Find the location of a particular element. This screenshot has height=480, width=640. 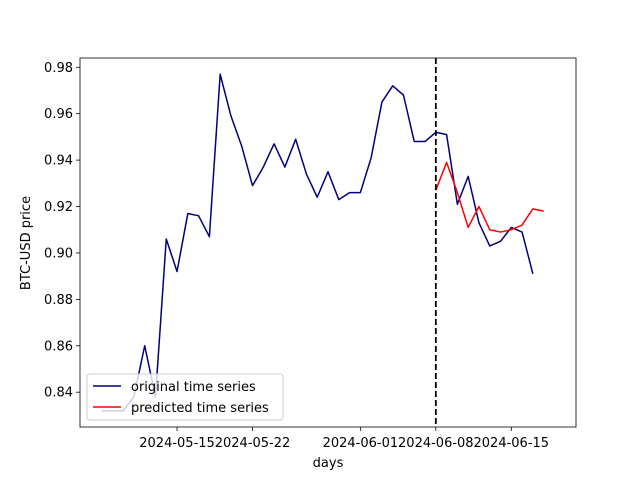

x-tick-label: 2024-05-15 is located at coordinates (177, 443).